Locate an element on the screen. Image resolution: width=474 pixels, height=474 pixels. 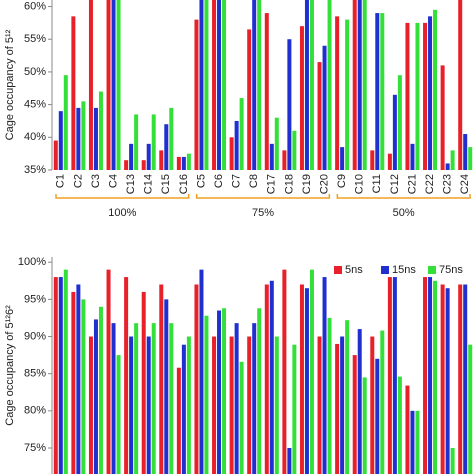
y-tick-label: 100% is located at coordinates (32, 262).